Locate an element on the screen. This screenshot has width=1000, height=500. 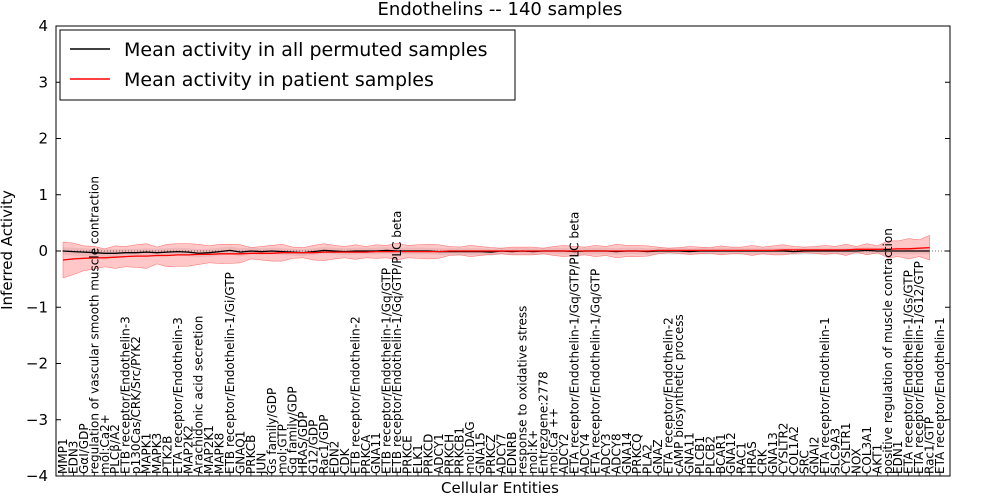
category-label: Gq family/GDP is located at coordinates (293, 430).